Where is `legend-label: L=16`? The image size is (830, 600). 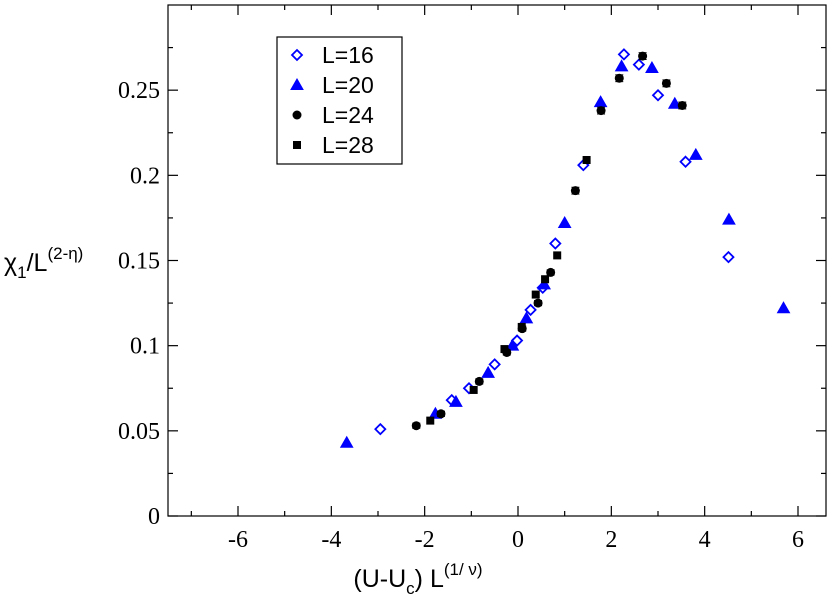 legend-label: L=16 is located at coordinates (348, 55).